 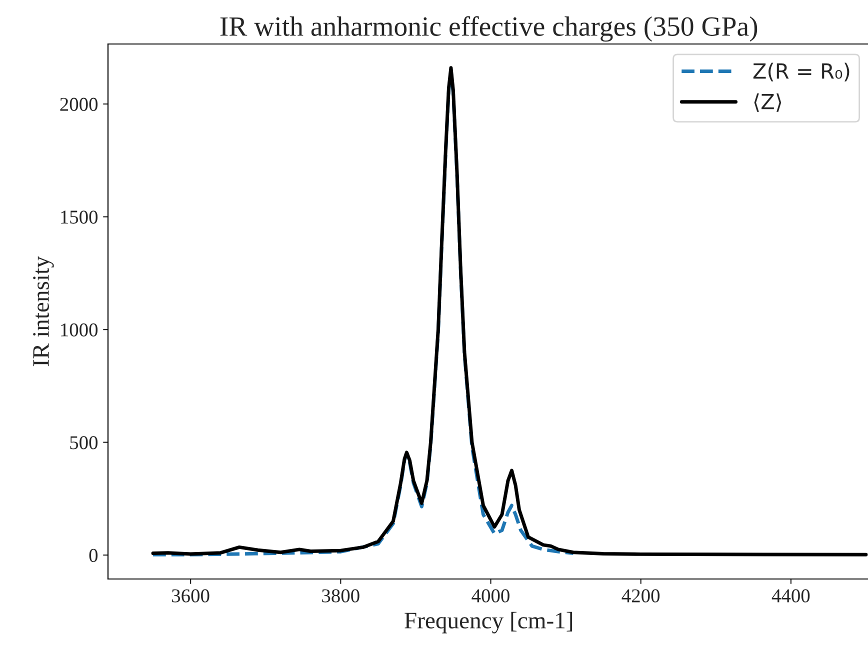 I want to click on x-tick-label: 4400, so click(x=791, y=595).